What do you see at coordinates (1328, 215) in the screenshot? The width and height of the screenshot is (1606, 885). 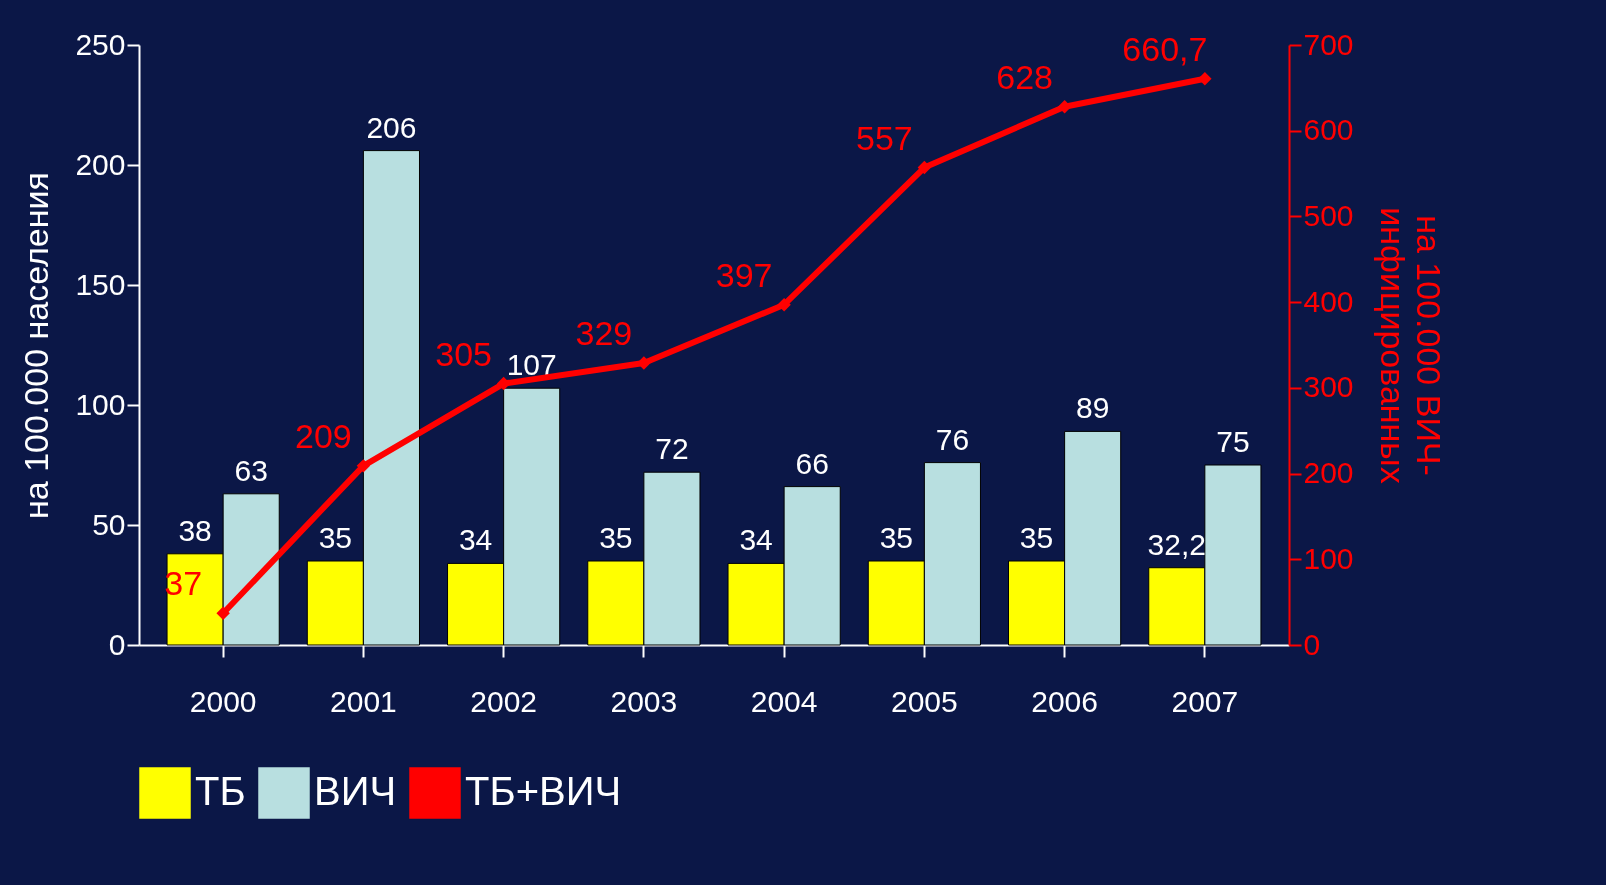 I see `y2-tick-label: 500` at bounding box center [1328, 215].